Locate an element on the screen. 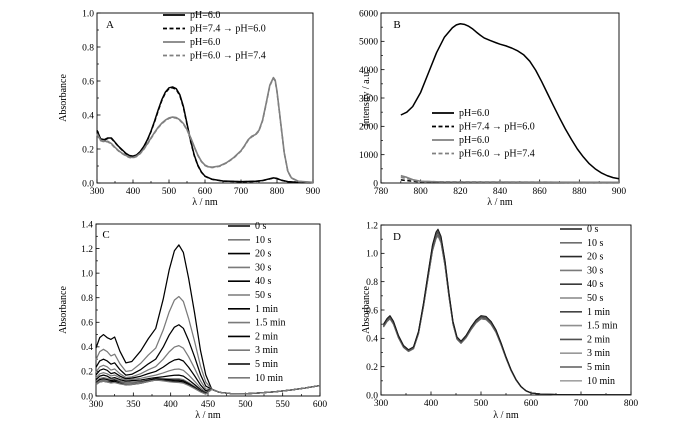  legend-entry: 0 s is located at coordinates (593, 229).